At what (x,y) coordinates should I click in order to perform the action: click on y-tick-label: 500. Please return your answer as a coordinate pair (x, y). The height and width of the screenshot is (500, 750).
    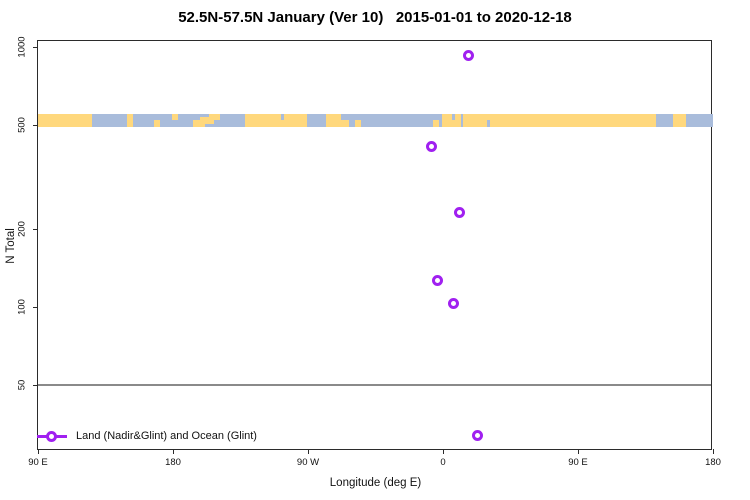
    Looking at the image, I should click on (22, 124).